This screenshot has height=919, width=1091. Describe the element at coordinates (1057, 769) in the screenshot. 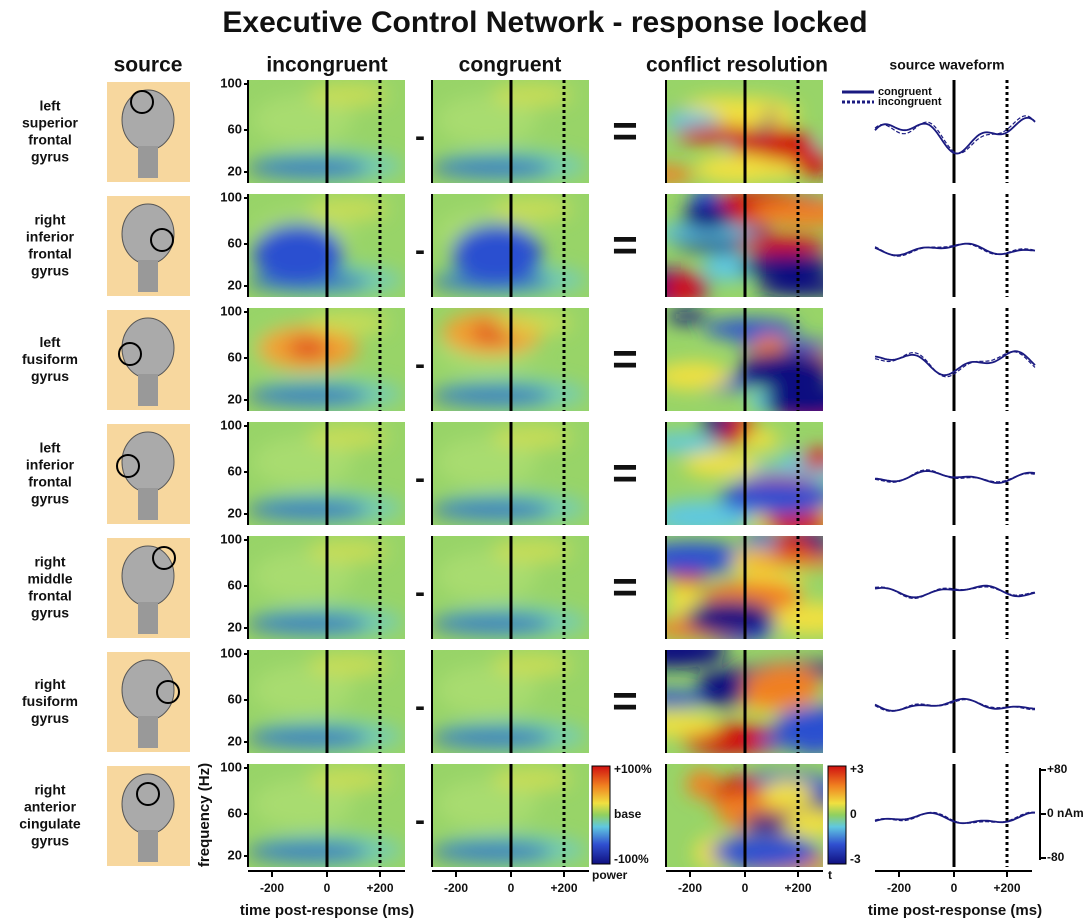

I see `amplitude-label: +80` at that location.